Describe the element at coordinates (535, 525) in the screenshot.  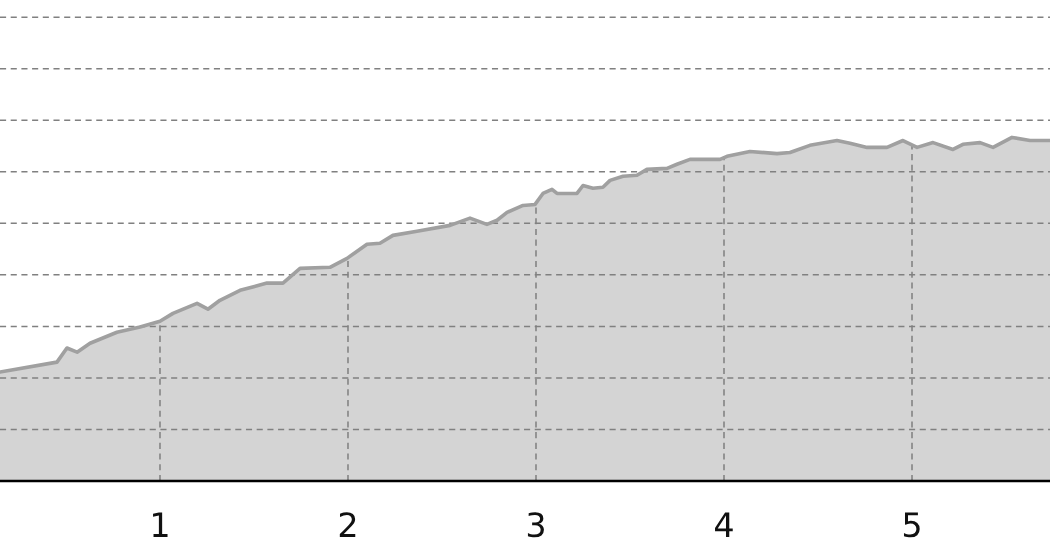
I see `x-tick-label: 3` at that location.